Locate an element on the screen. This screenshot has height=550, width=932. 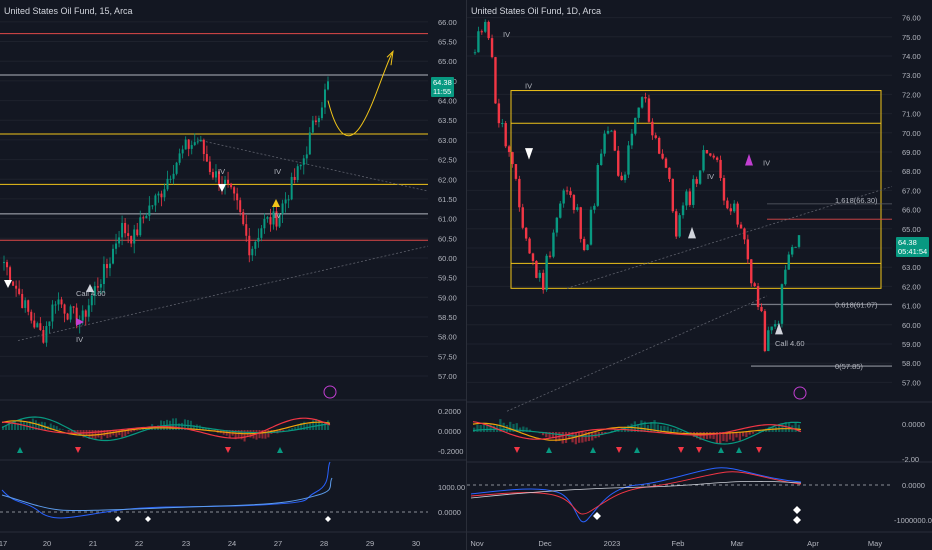
left-y-tick-label: 58.50 is located at coordinates (447, 317).